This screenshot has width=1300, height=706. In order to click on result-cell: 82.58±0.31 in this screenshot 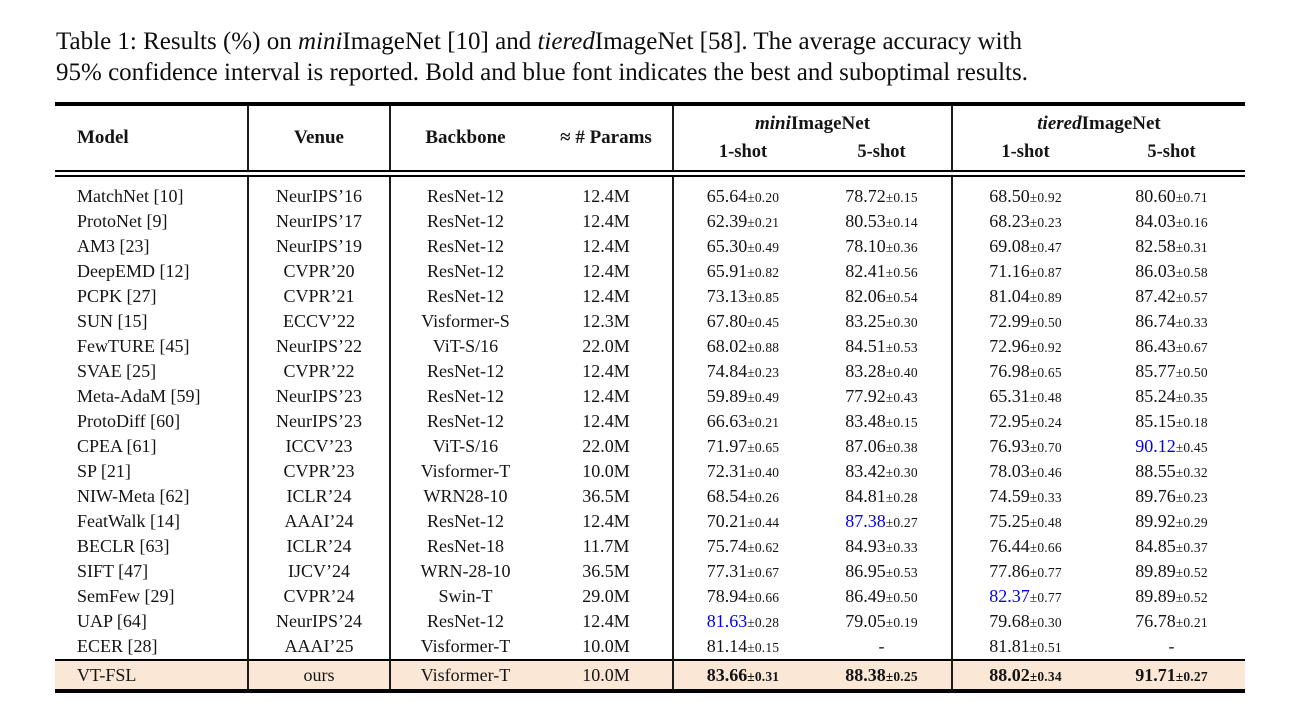, I will do `click(1171, 246)`.